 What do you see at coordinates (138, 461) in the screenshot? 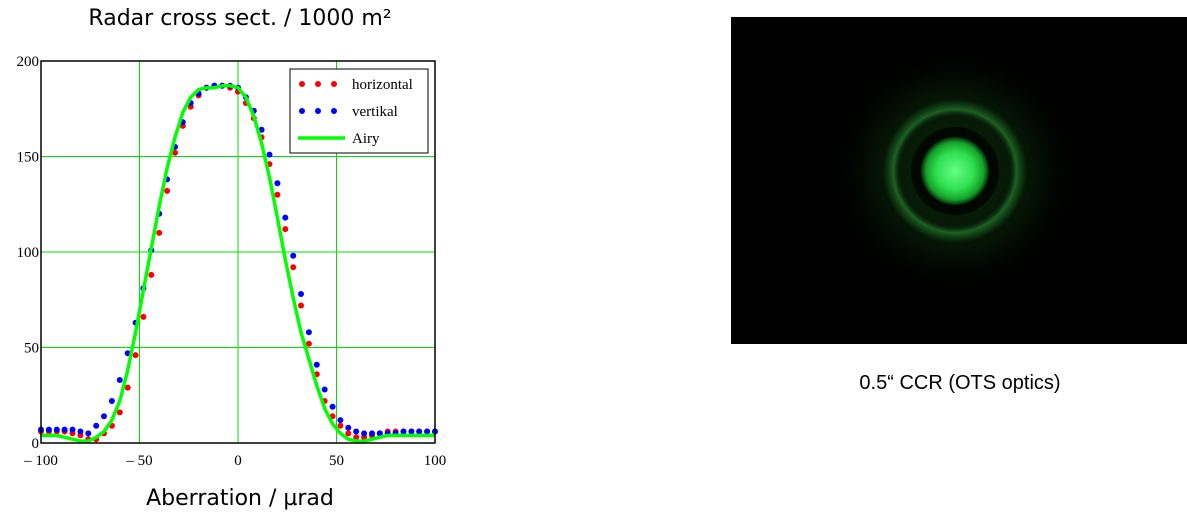
I see `x-tick-label: – 50` at bounding box center [138, 461].